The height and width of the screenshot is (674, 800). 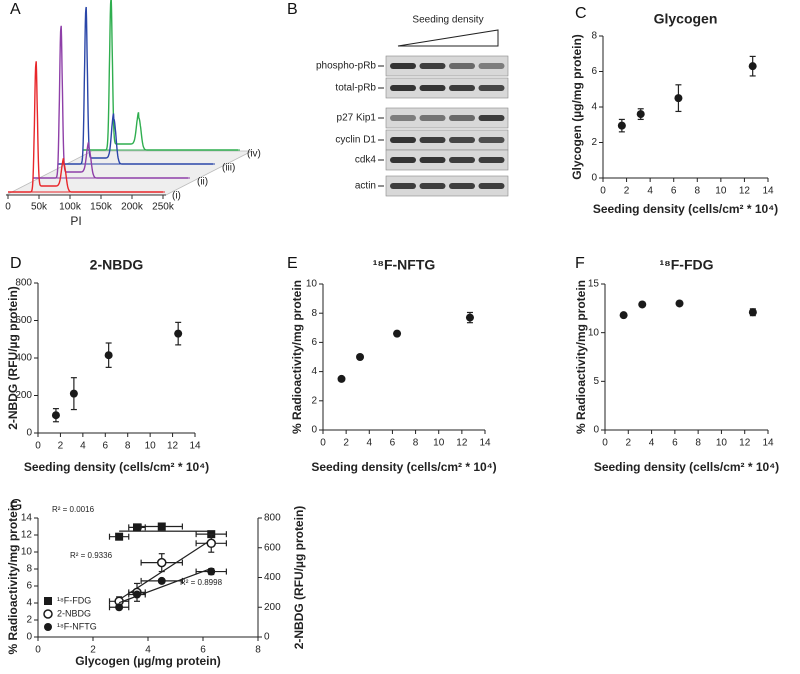 What do you see at coordinates (355, 140) in the screenshot?
I see `row-label: cyclin D1` at bounding box center [355, 140].